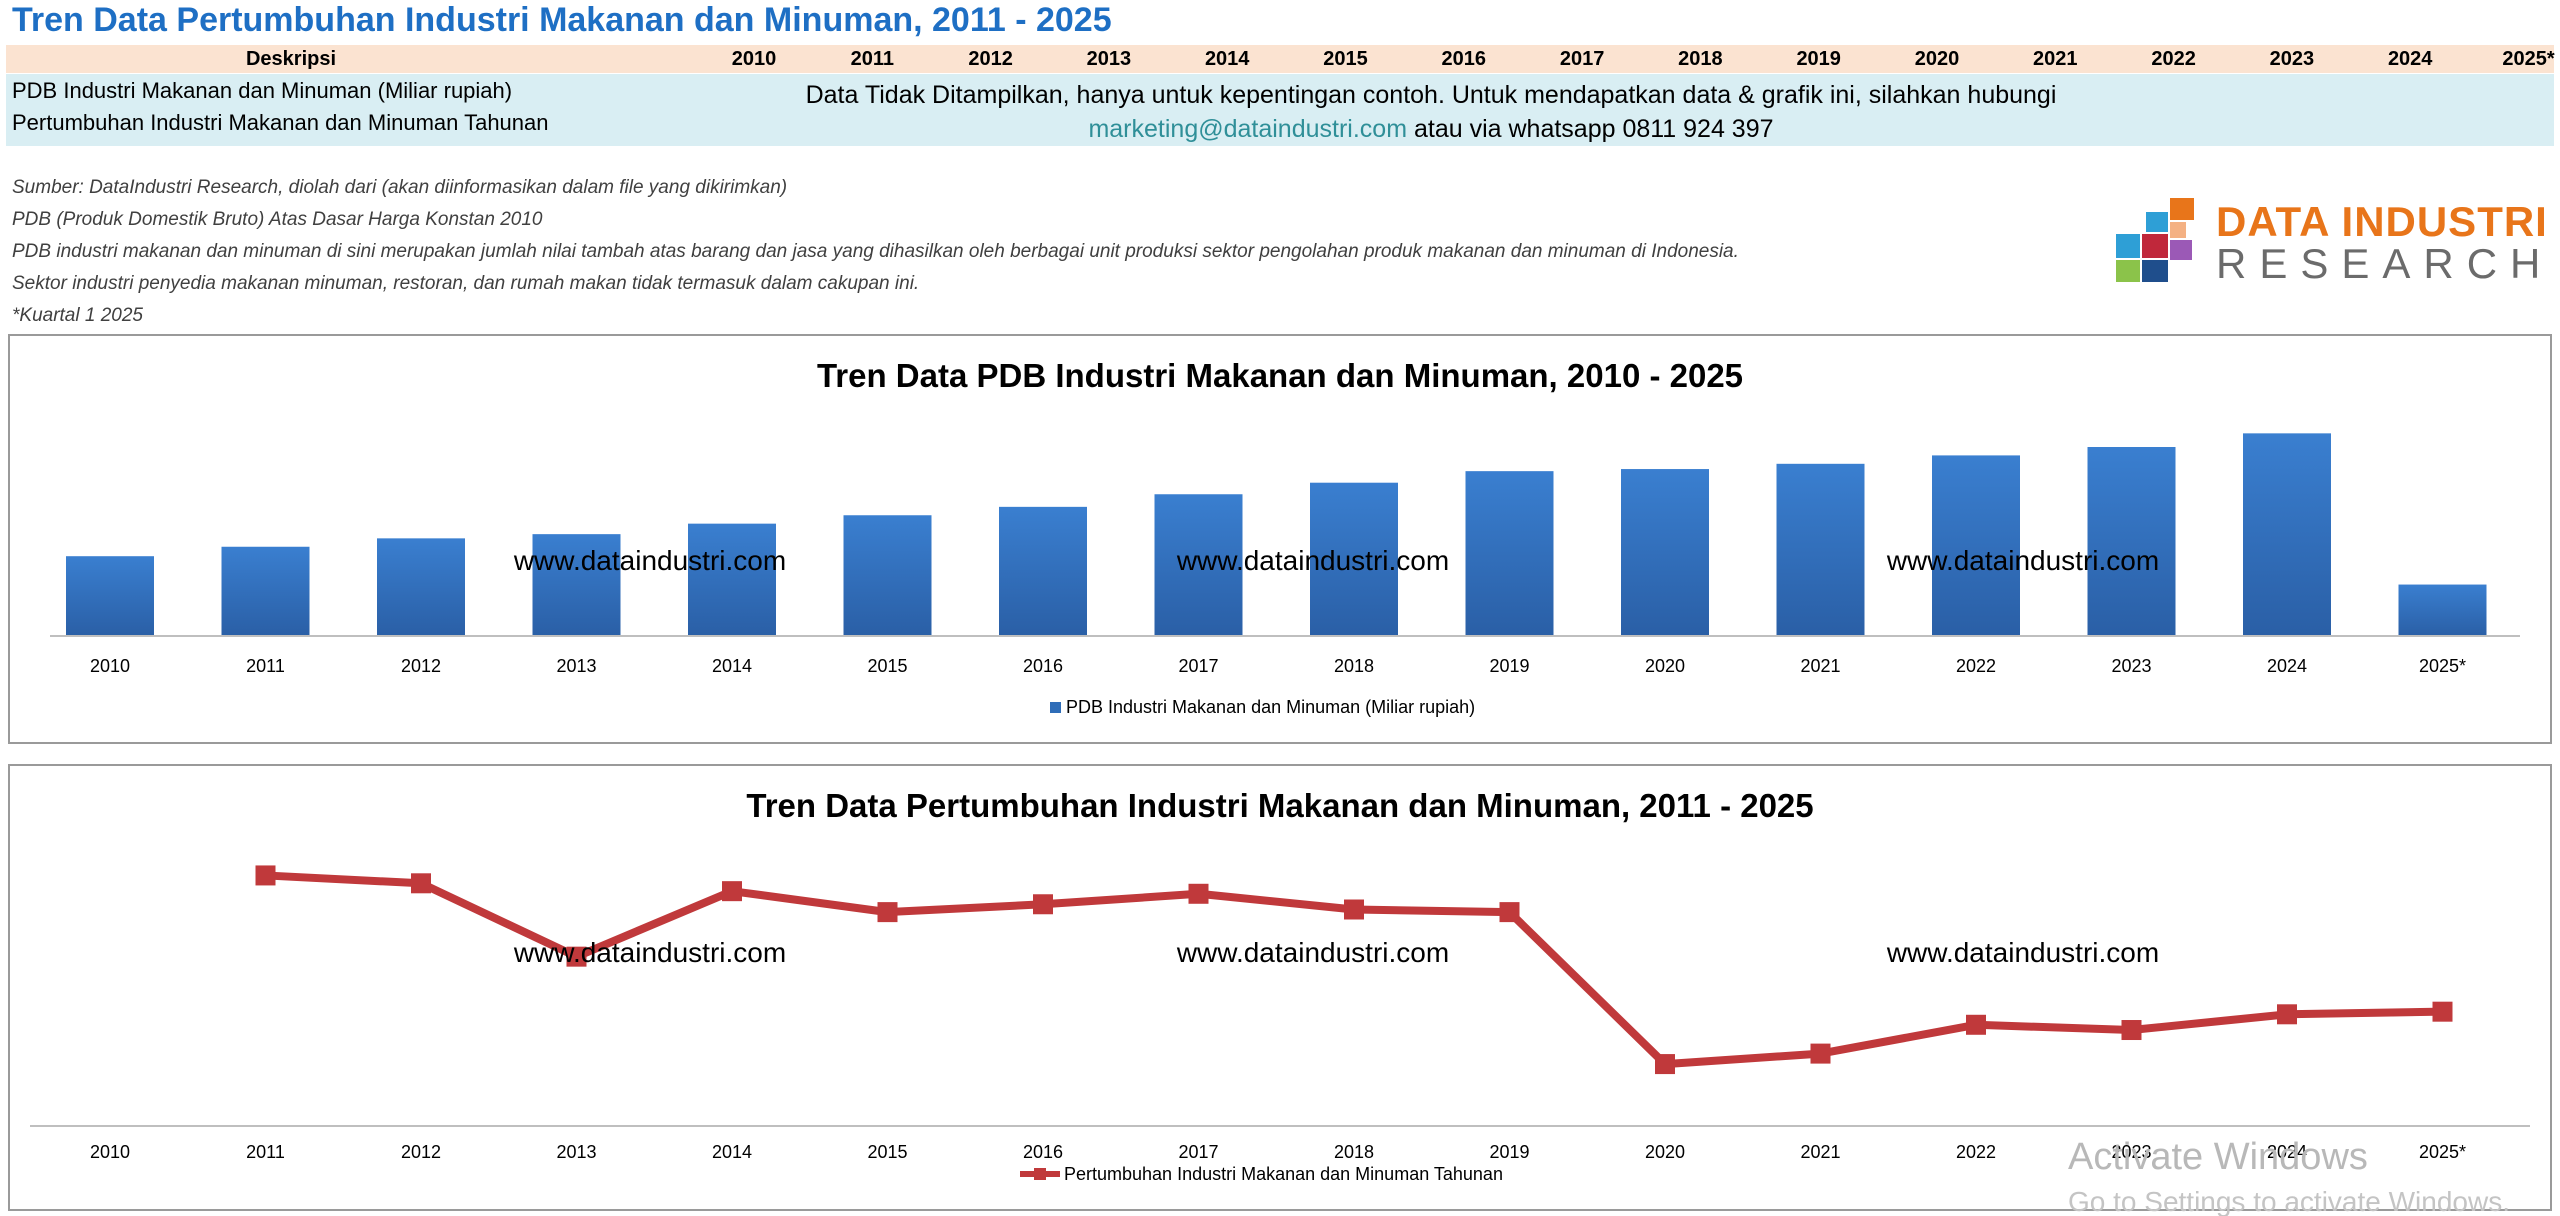  What do you see at coordinates (2131, 541) in the screenshot?
I see `bar-2023` at bounding box center [2131, 541].